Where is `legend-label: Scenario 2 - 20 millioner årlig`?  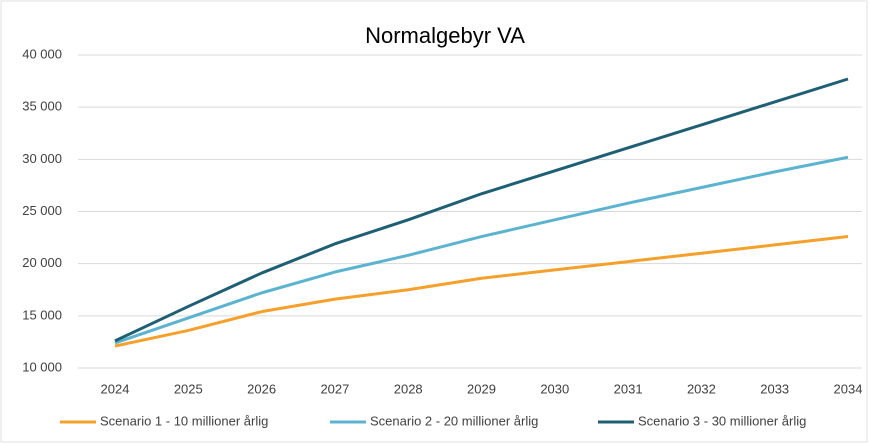
legend-label: Scenario 2 - 20 millioner årlig is located at coordinates (454, 420).